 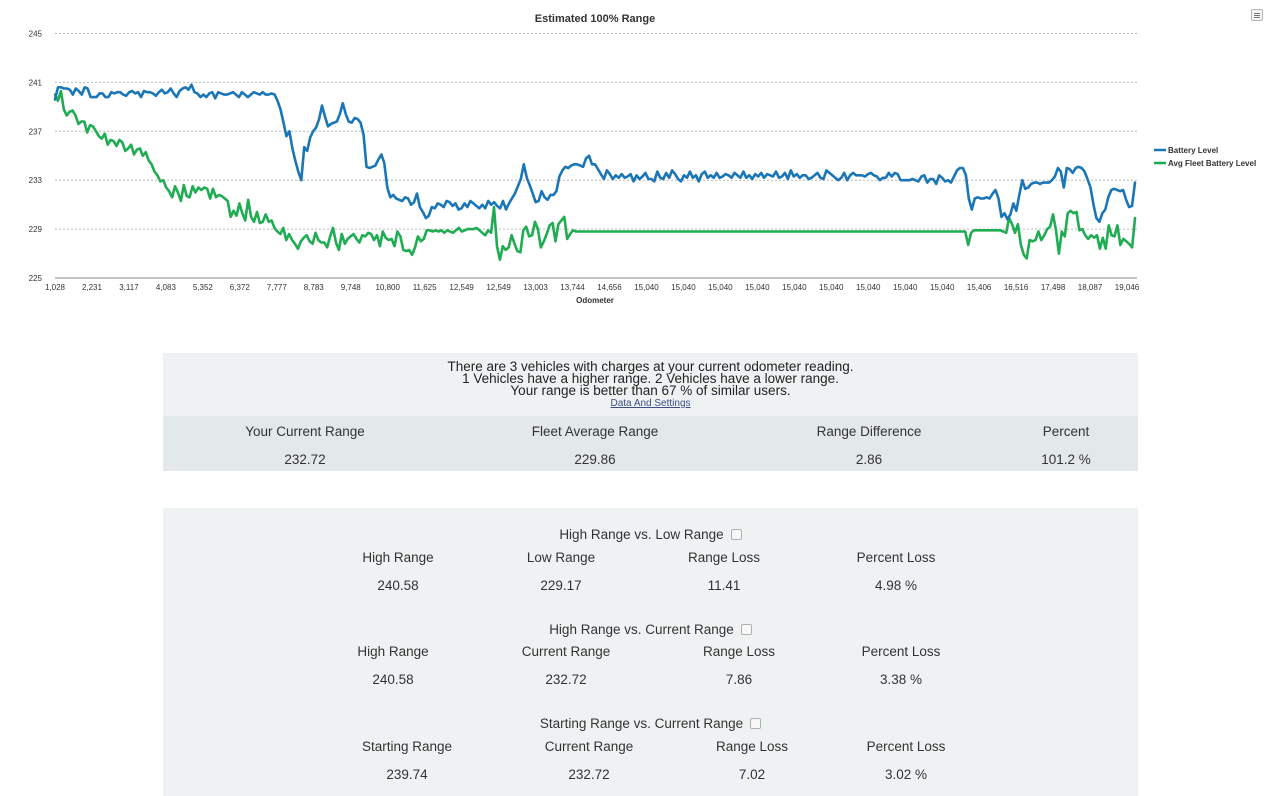 What do you see at coordinates (387, 287) in the screenshot?
I see `x-tick-label: 10,800` at bounding box center [387, 287].